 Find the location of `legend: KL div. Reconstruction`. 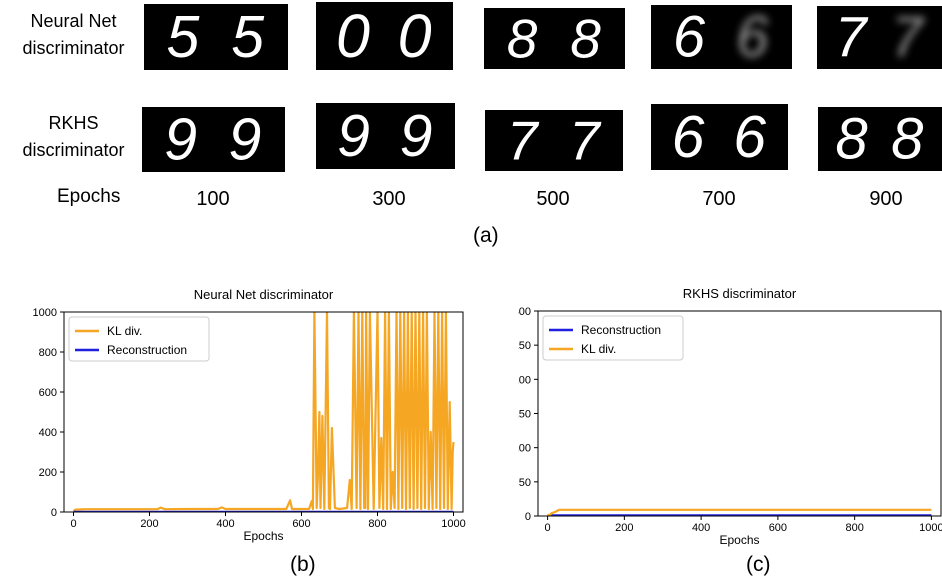

legend: KL div. Reconstruction is located at coordinates (139, 339).